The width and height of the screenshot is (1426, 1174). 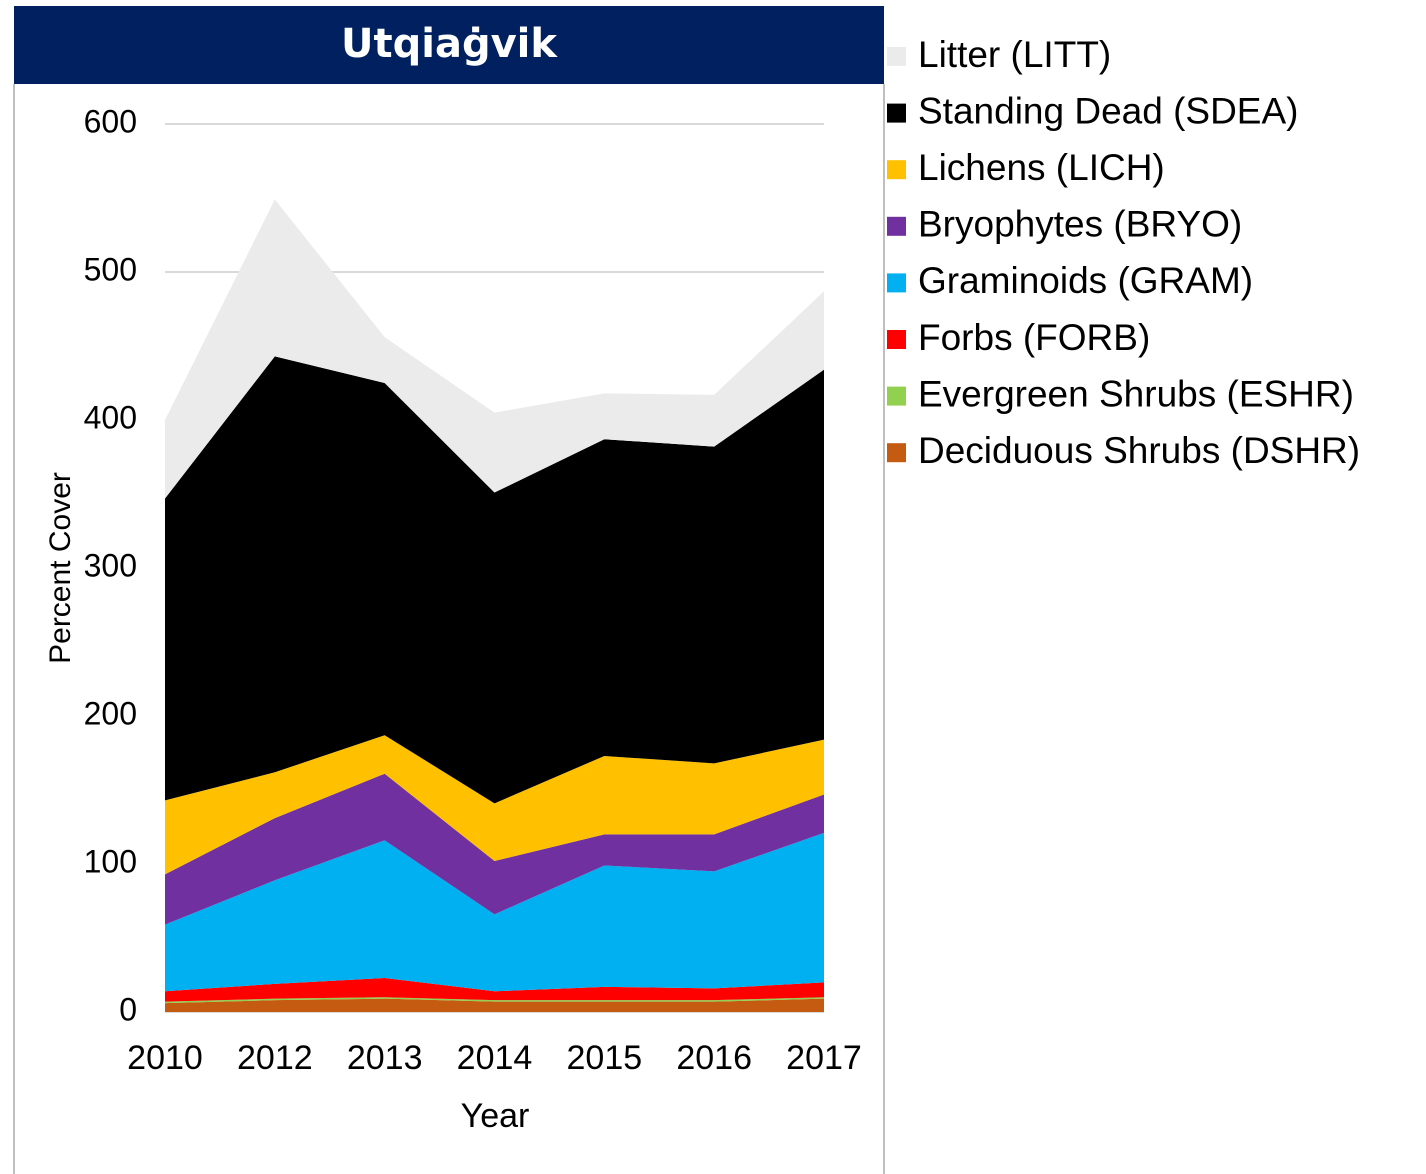 I want to click on y-tick-label: 200, so click(x=110, y=713).